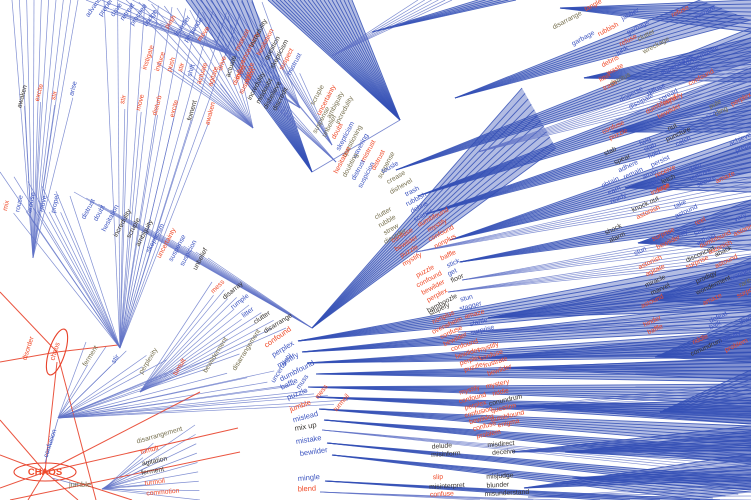 The width and height of the screenshot is (751, 500). I want to click on word-label: instigate, so click(148, 57).